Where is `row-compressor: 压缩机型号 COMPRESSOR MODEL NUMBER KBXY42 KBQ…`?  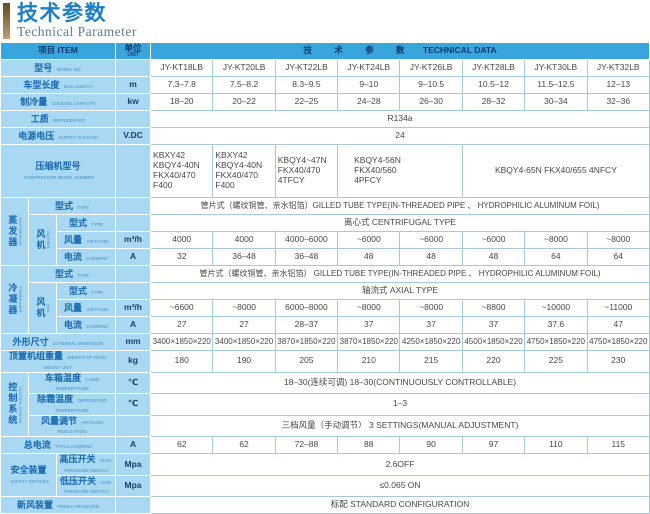
row-compressor: 压缩机型号 COMPRESSOR MODEL NUMBER KBXY42 KBQ… is located at coordinates (325, 171).